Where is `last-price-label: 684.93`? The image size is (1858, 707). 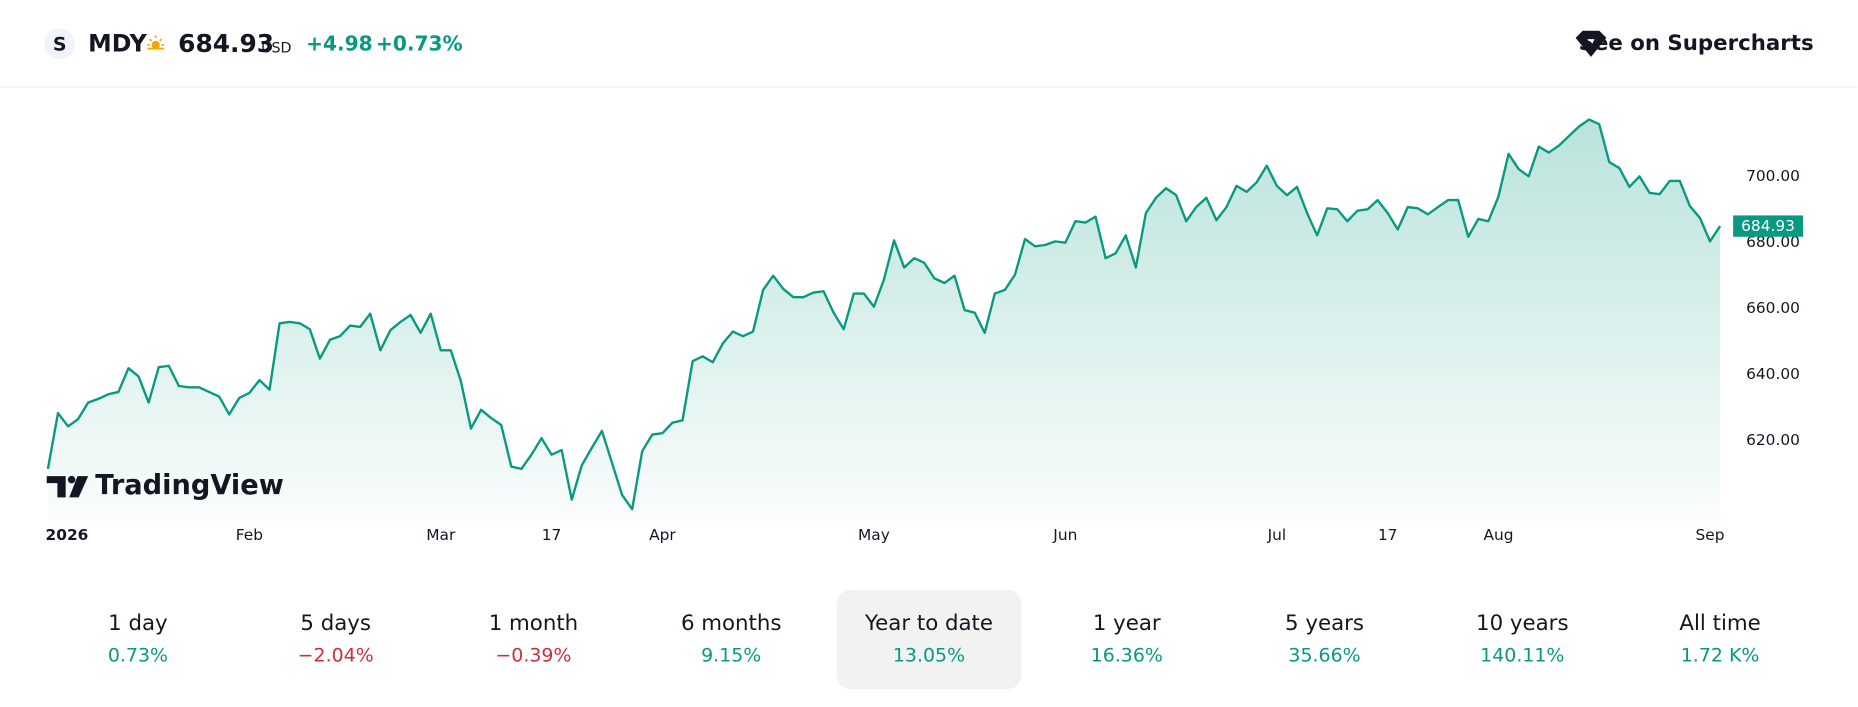 last-price-label: 684.93 is located at coordinates (1768, 226).